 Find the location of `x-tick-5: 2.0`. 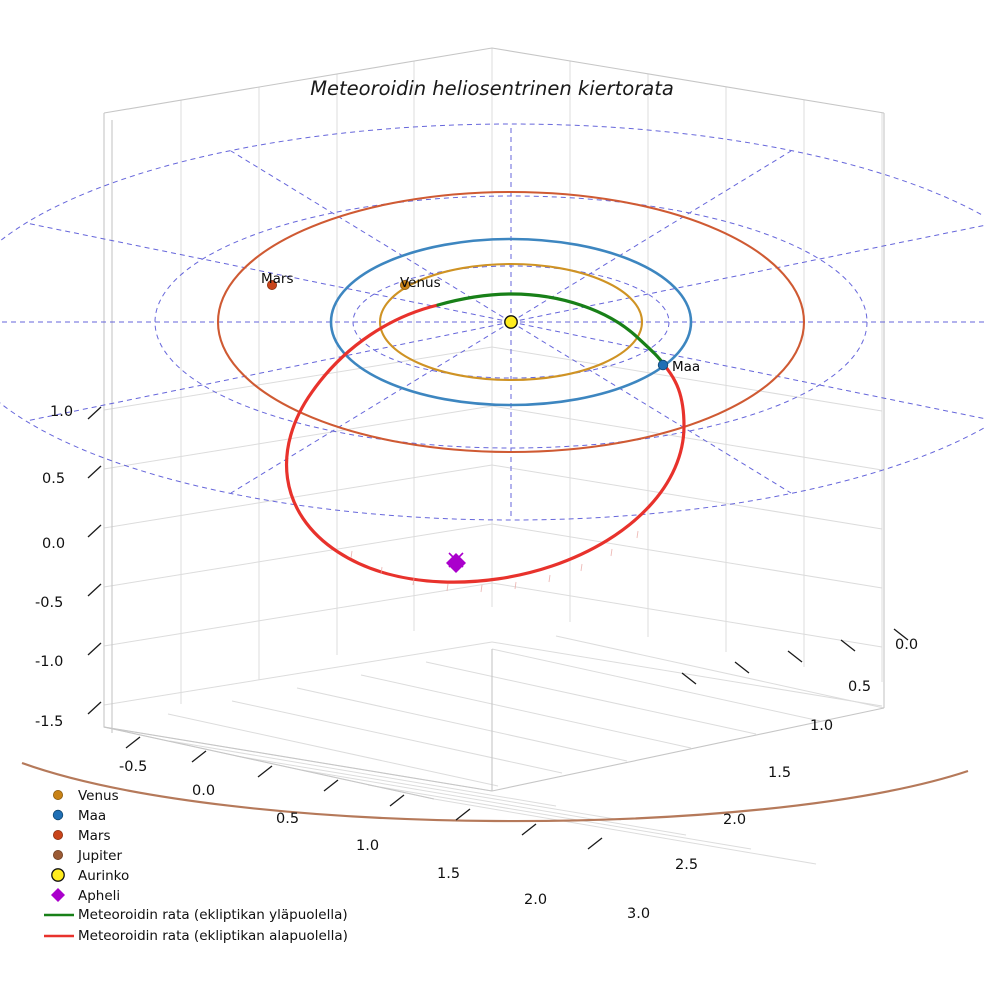

x-tick-5: 2.0 is located at coordinates (535, 900).